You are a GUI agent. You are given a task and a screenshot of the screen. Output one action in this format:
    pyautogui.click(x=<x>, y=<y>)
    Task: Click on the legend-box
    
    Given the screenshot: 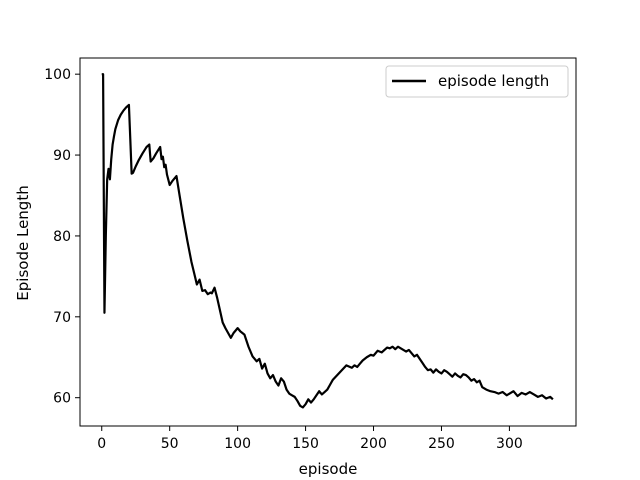 What is the action you would take?
    pyautogui.click(x=477, y=81)
    